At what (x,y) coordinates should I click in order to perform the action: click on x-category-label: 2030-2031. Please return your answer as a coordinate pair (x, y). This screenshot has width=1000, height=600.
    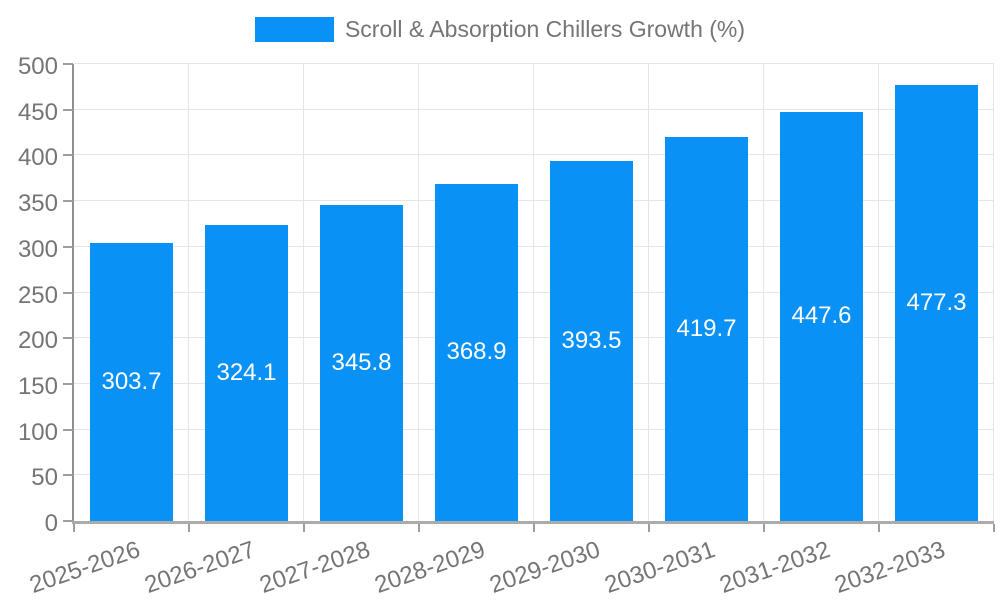
    Looking at the image, I should click on (659, 567).